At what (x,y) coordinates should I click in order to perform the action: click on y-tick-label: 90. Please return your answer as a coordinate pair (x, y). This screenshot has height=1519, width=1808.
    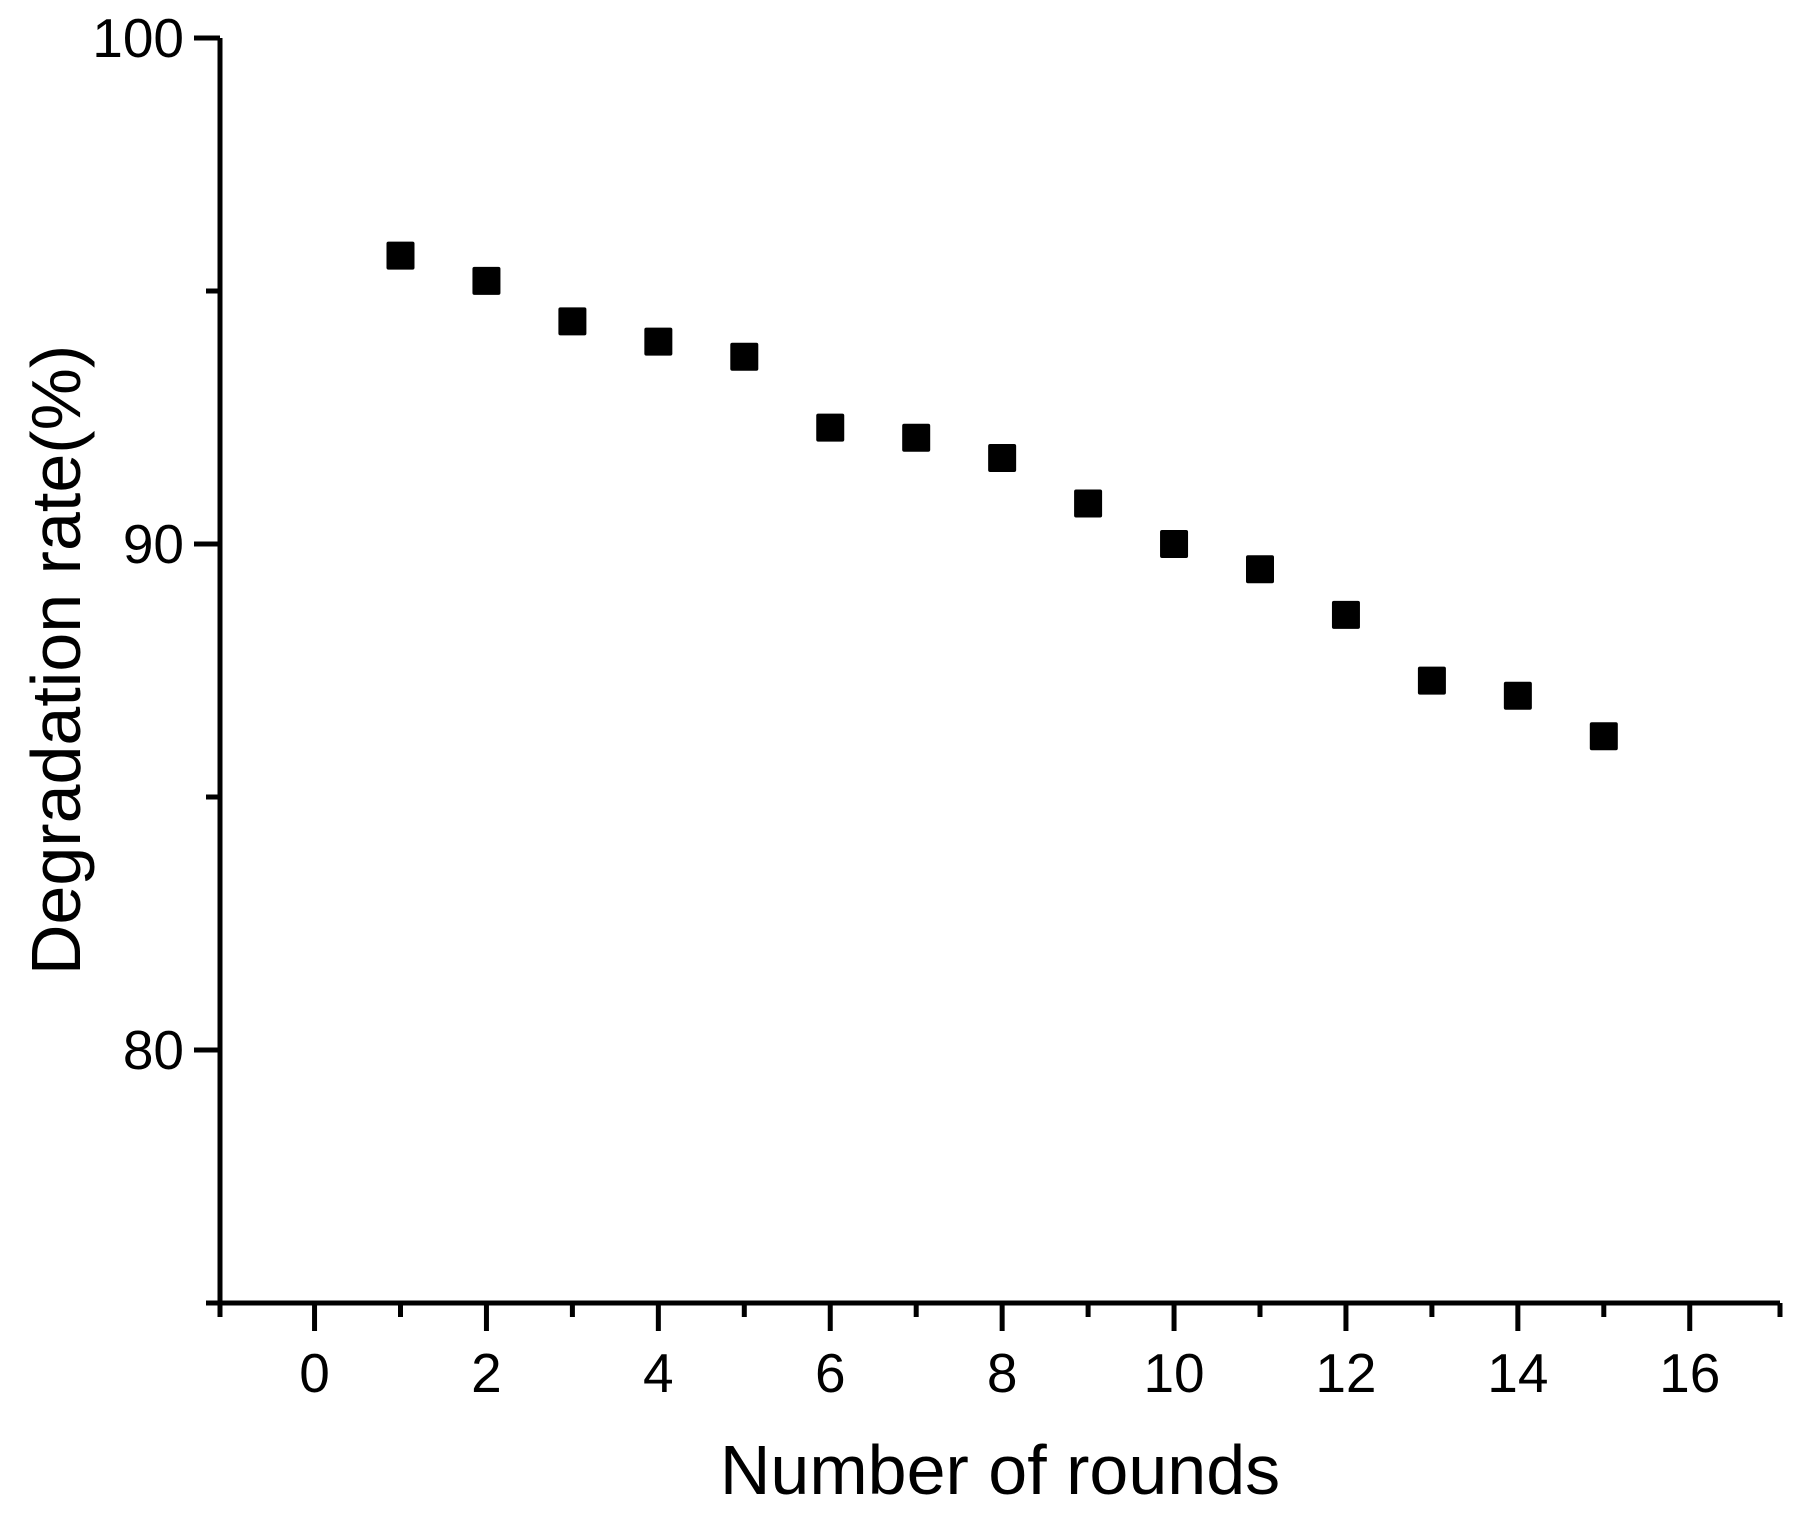
    Looking at the image, I should click on (153, 544).